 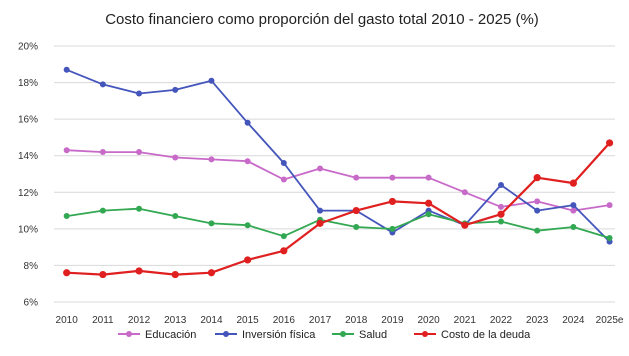 What do you see at coordinates (472, 335) in the screenshot?
I see `legend-item: Costo de la deuda` at bounding box center [472, 335].